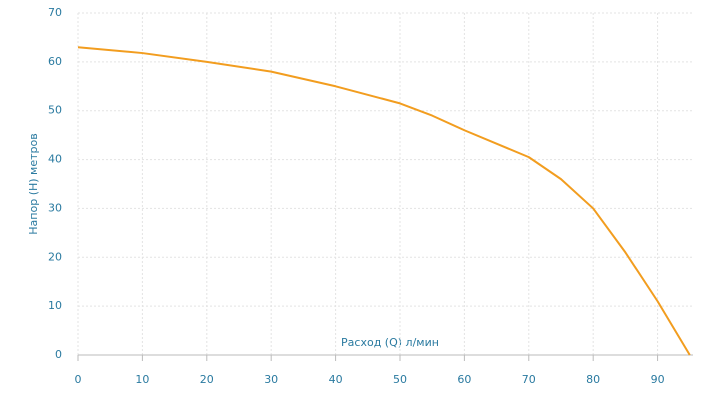 The height and width of the screenshot is (411, 720). I want to click on x-tick-label: 40, so click(336, 379).